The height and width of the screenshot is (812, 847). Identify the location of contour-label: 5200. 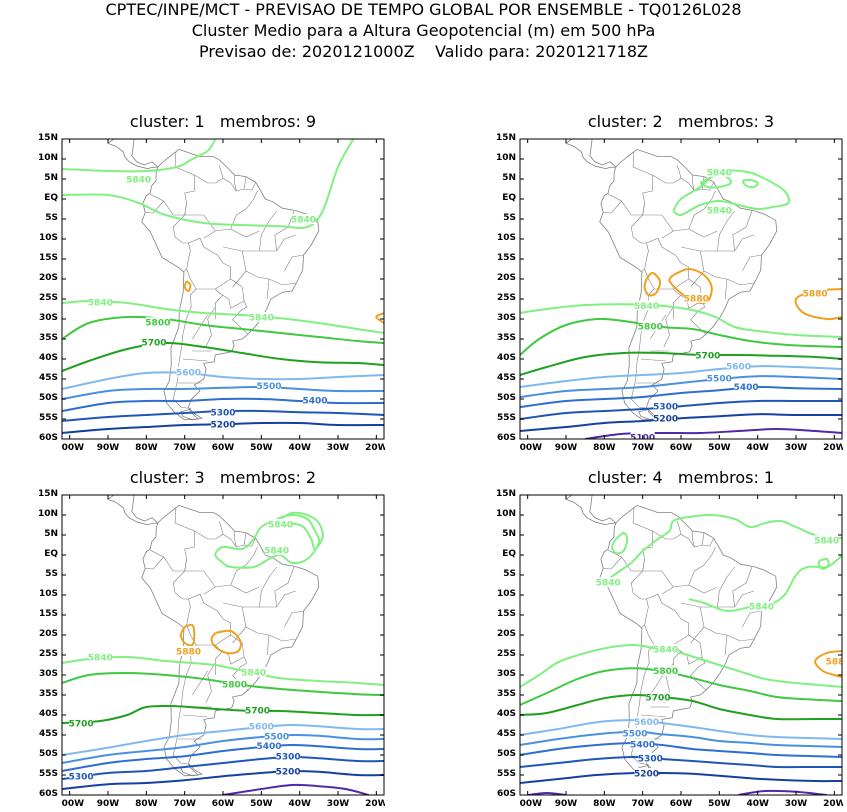
(665, 420).